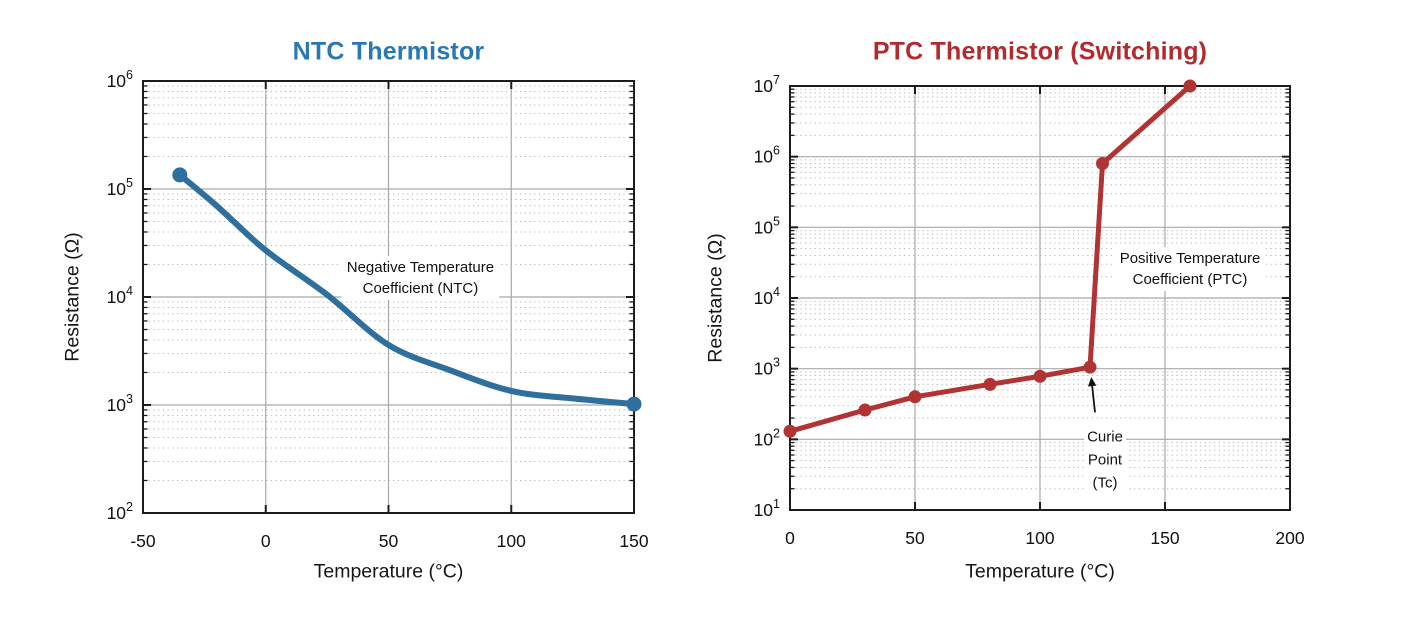 This screenshot has width=1402, height=628. Describe the element at coordinates (1190, 268) in the screenshot. I see `ptc-annotation: Positive Temperature Coefficient (PTC)` at that location.